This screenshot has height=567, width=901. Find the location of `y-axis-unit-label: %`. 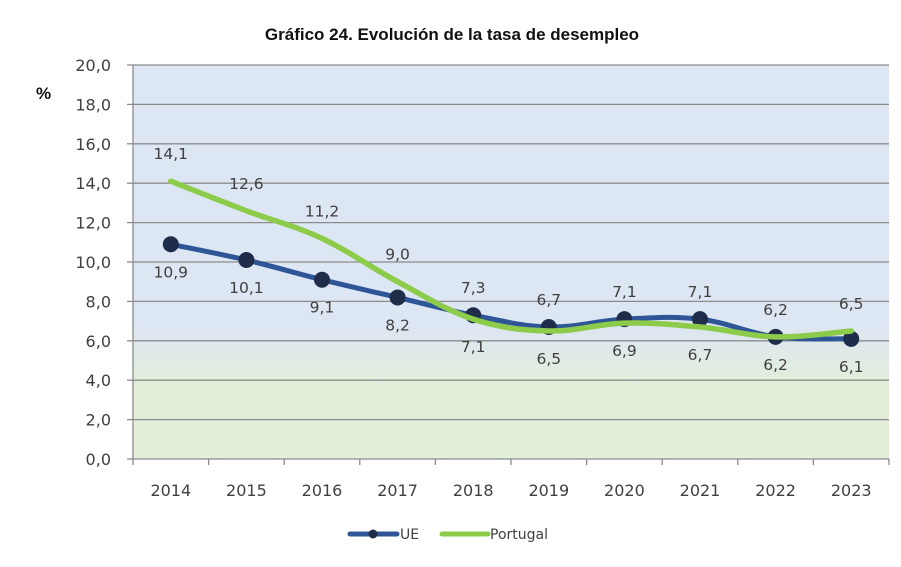

y-axis-unit-label: % is located at coordinates (43, 93).